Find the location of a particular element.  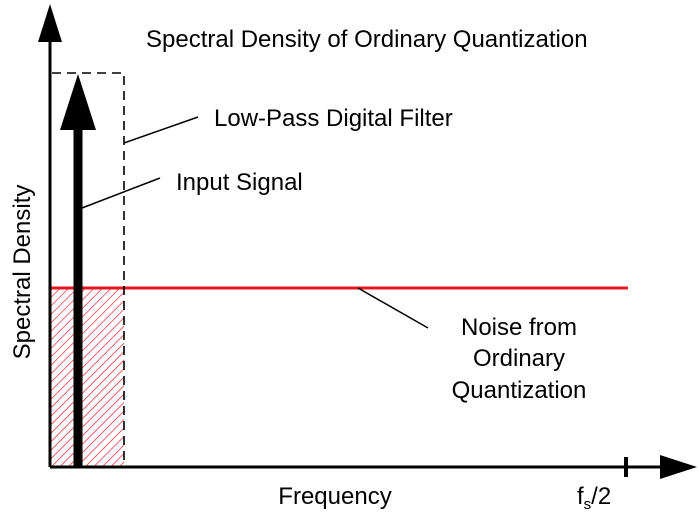

fs-half-tick-label: fs/2 is located at coordinates (594, 498).